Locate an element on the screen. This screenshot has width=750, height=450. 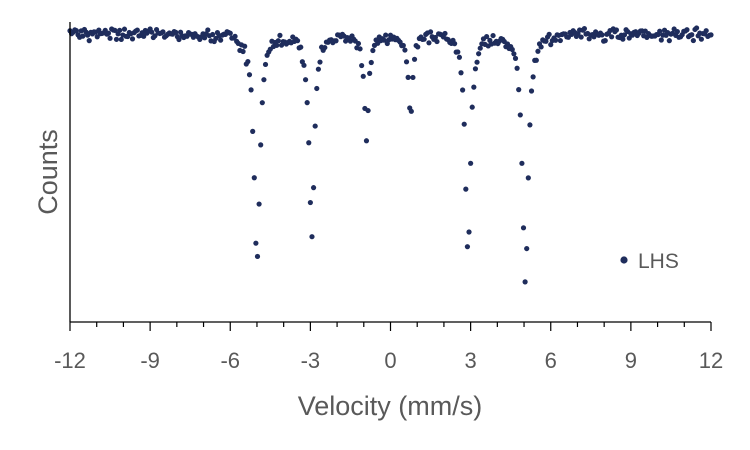
x-tick-label: -12 is located at coordinates (70, 360).